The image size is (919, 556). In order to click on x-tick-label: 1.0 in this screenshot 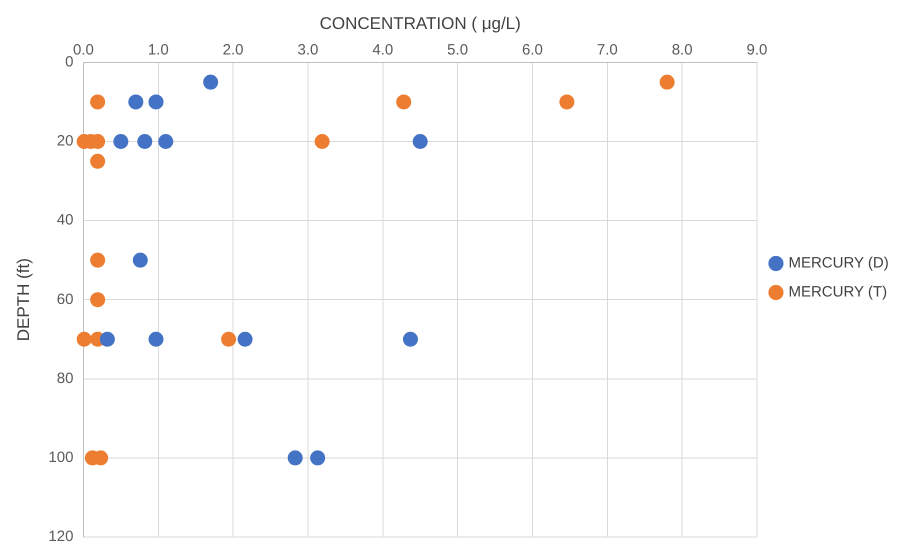, I will do `click(158, 50)`.